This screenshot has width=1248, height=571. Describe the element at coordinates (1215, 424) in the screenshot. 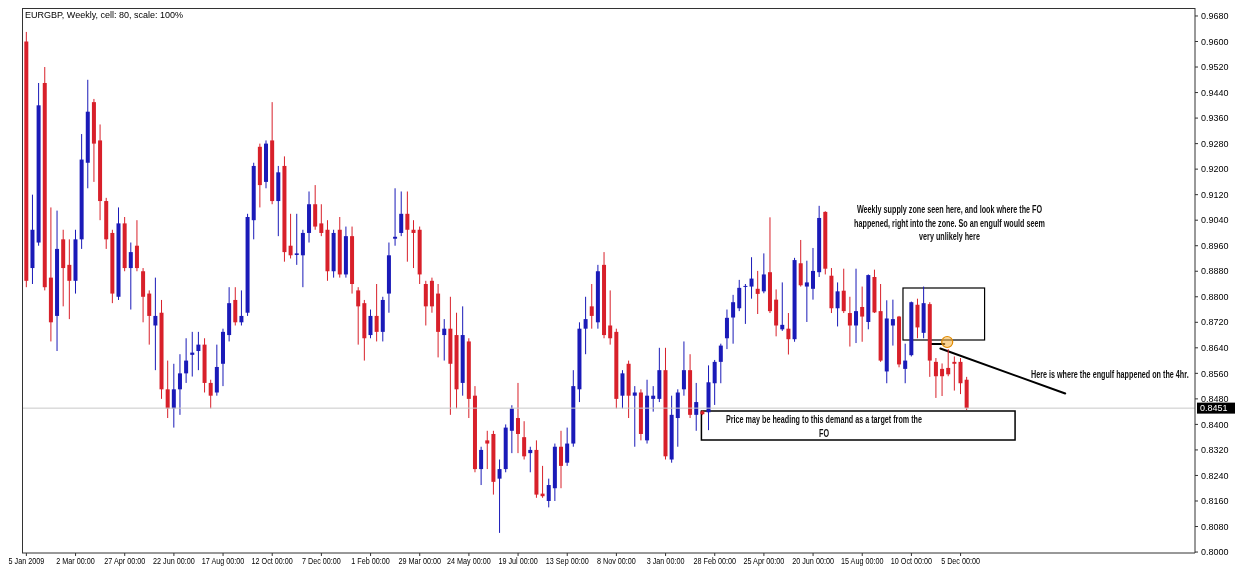

I see `y-tick-label: 0.8400` at that location.